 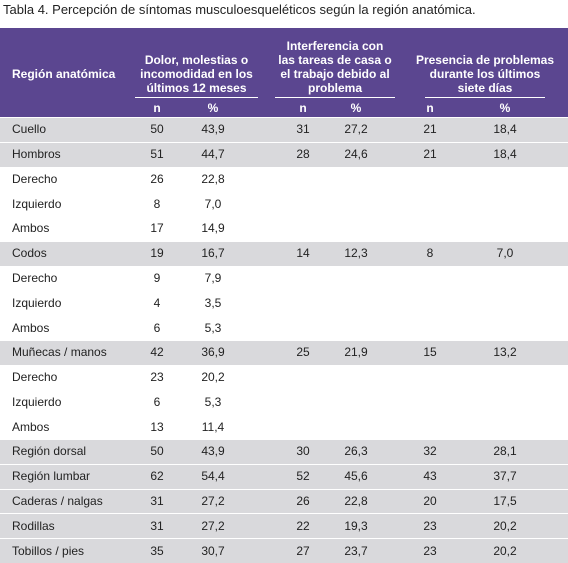 I want to click on cell-value: 17,5, so click(x=505, y=501).